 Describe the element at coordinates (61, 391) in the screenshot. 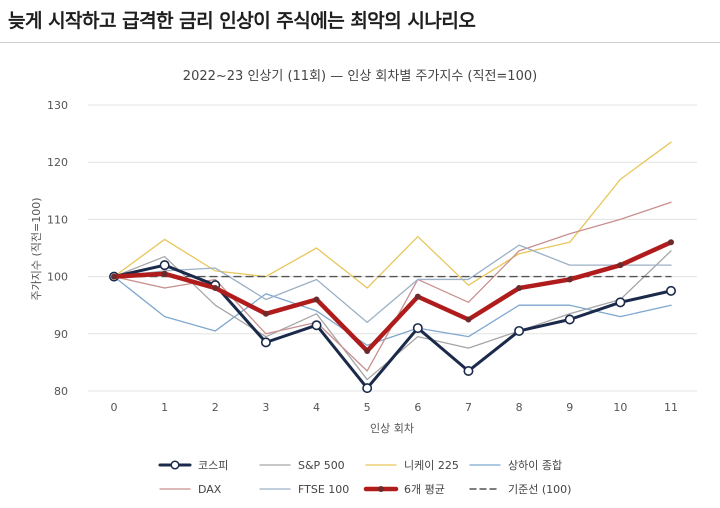

I see `y-tick-80: 80` at that location.